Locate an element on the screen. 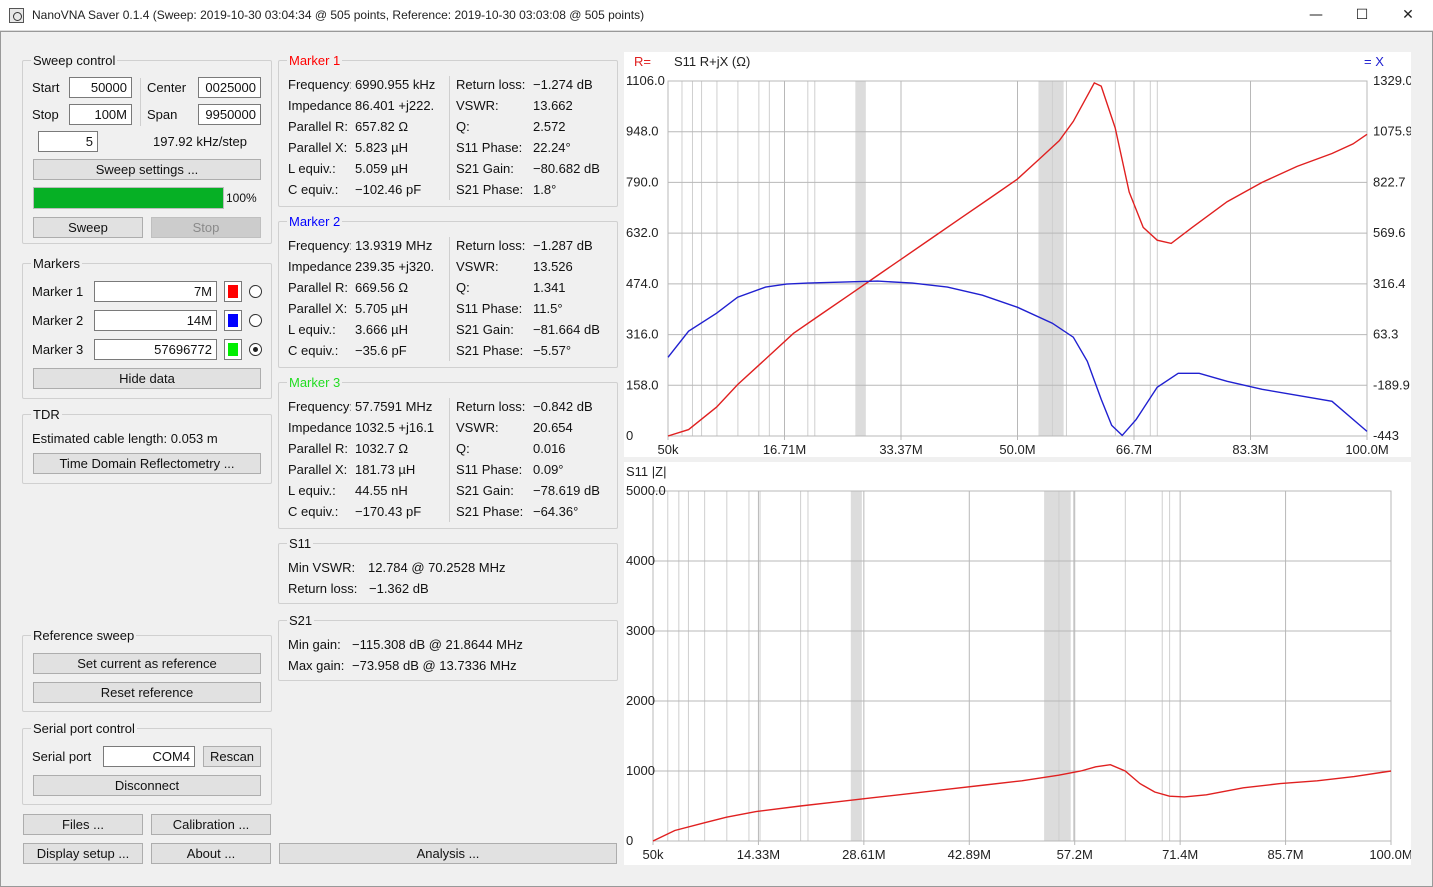 The width and height of the screenshot is (1433, 887). disconnect-button: Disconnect is located at coordinates (147, 785).